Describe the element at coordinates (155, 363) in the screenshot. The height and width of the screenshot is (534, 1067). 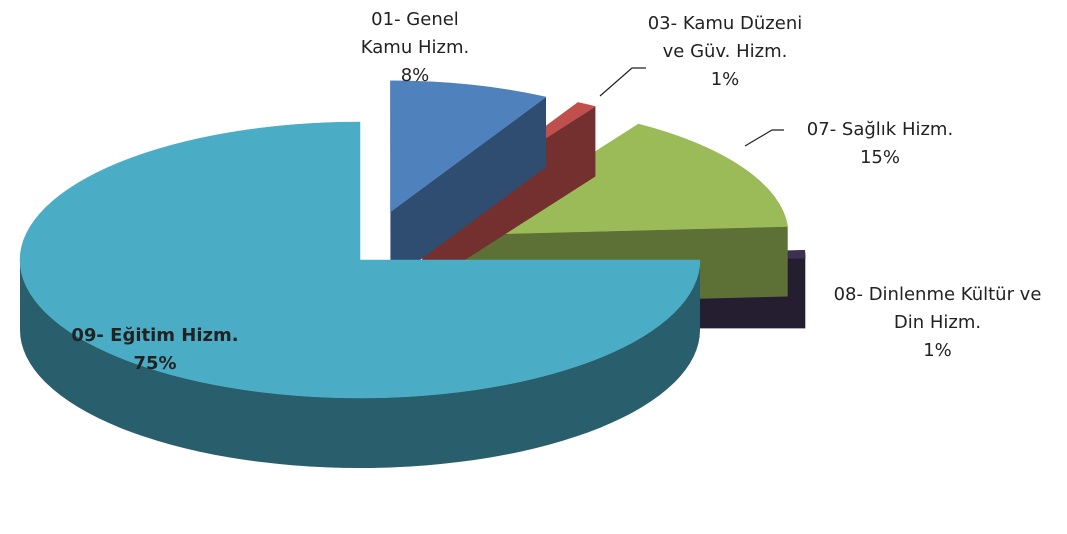
I see `label-value: 75%` at that location.